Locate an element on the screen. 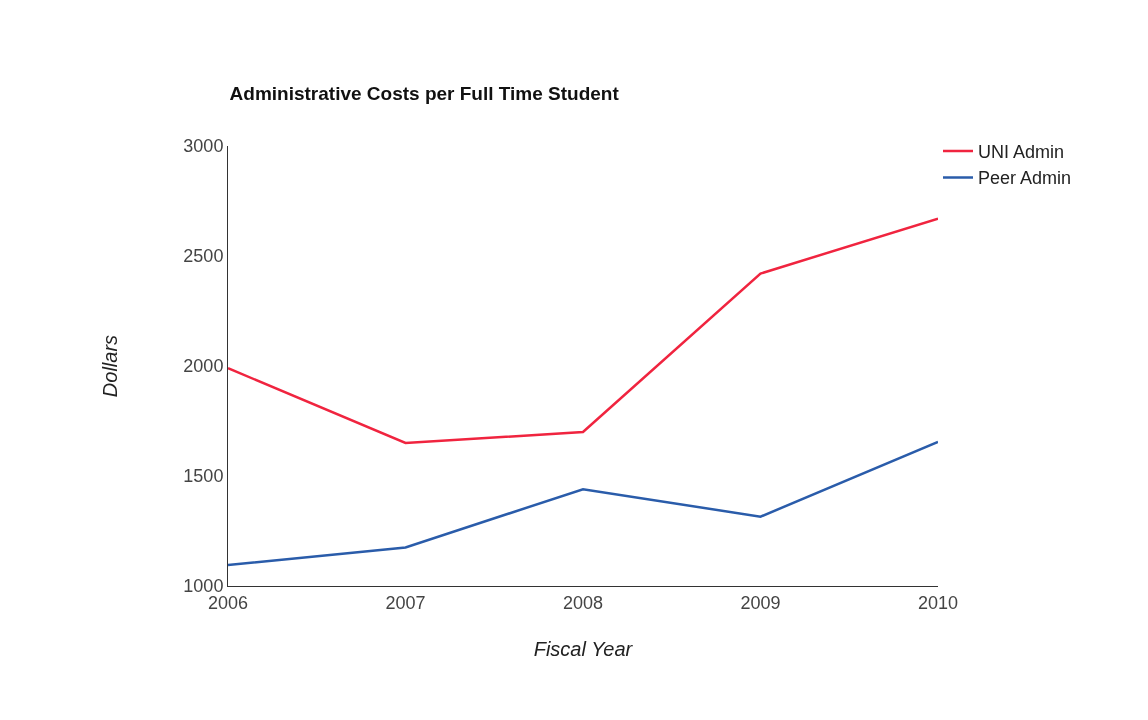 This screenshot has width=1148, height=720. x-tick-label: 2009 is located at coordinates (760, 602).